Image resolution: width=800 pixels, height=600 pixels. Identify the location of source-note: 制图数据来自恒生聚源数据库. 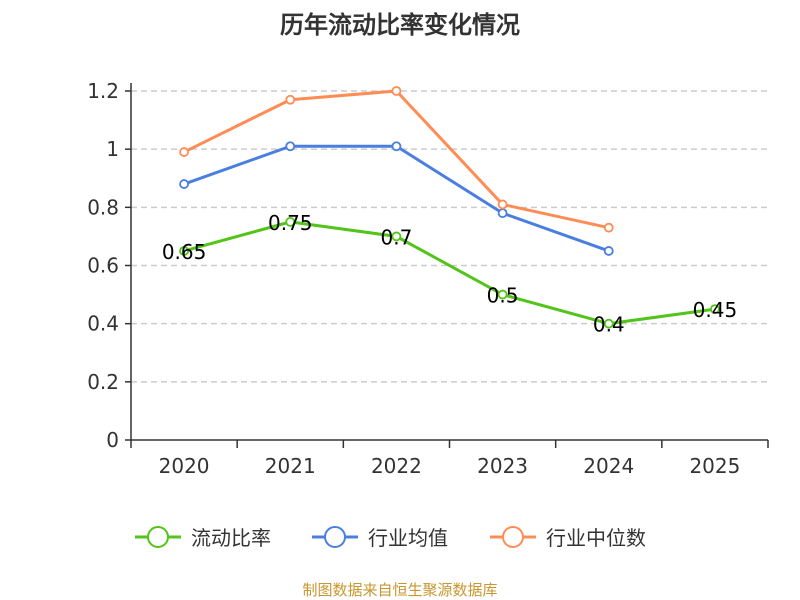
(399, 590).